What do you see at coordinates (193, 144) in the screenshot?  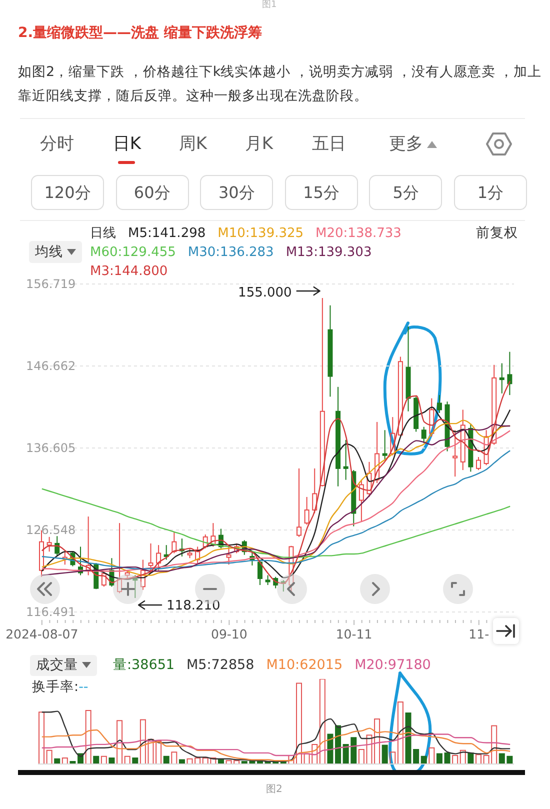 I see `text: 周K` at bounding box center [193, 144].